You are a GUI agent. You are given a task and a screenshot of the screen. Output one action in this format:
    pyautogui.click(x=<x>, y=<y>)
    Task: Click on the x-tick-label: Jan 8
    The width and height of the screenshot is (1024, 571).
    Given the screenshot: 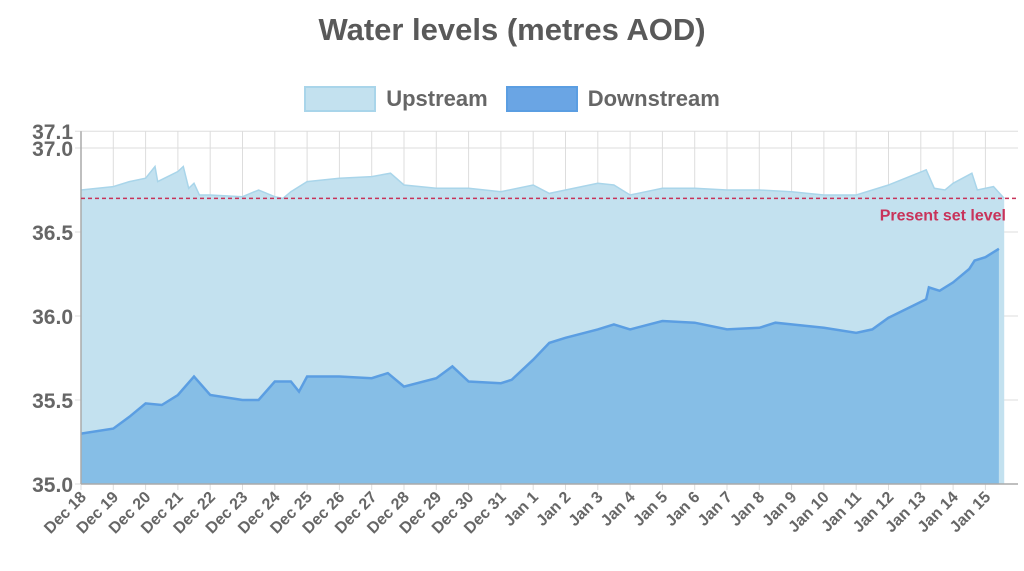 What is the action you would take?
    pyautogui.click(x=747, y=509)
    